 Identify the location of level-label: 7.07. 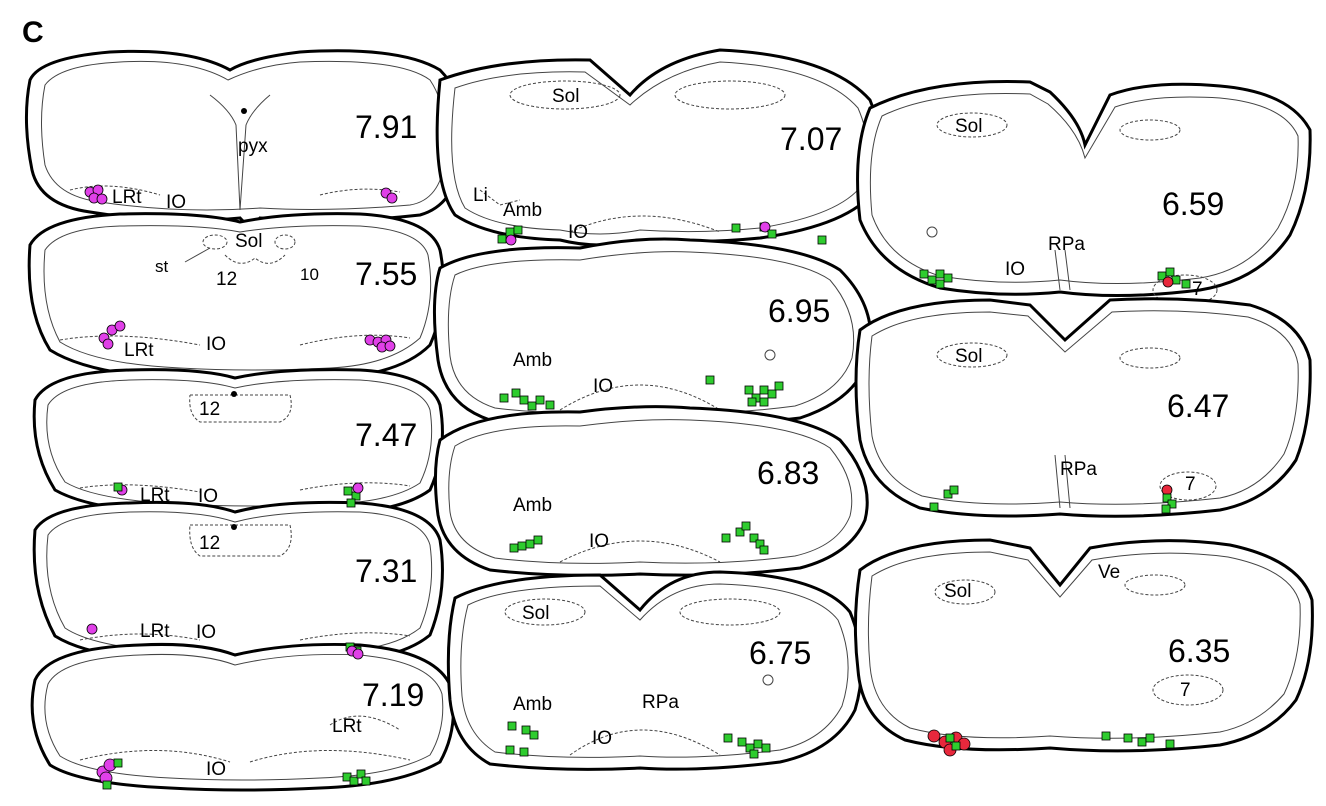
(811, 139).